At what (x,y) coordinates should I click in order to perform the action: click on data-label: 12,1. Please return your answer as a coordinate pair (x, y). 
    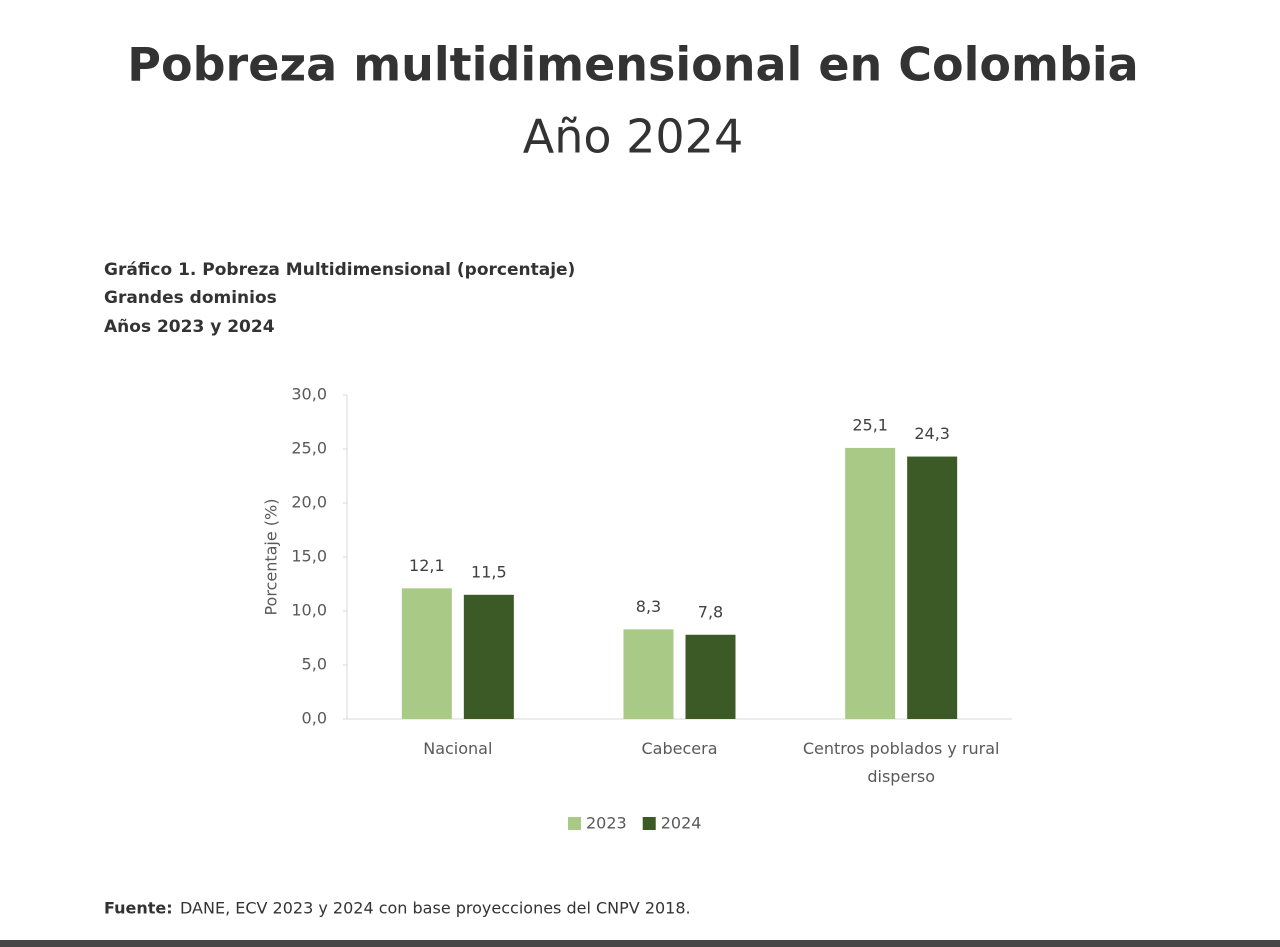
    Looking at the image, I should click on (427, 565).